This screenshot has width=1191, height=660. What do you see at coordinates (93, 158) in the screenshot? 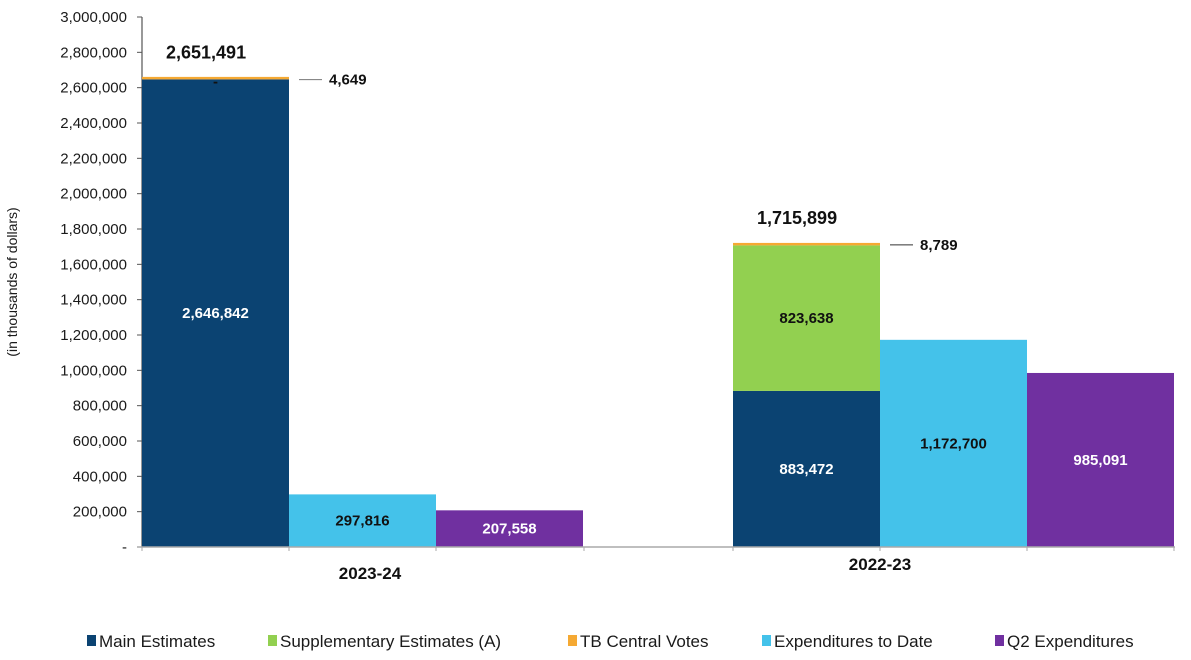
I see `y-tick-label: 2,200,000` at bounding box center [93, 158].